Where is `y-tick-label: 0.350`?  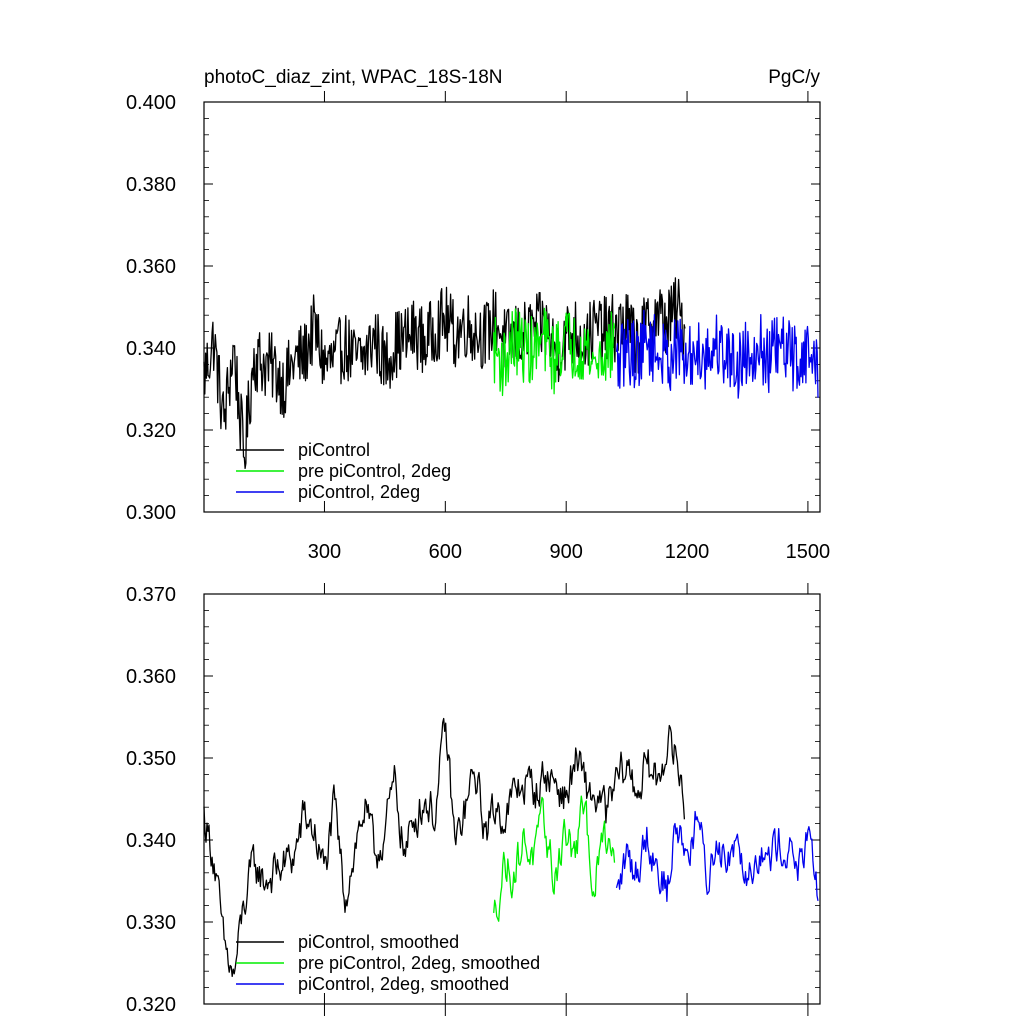 y-tick-label: 0.350 is located at coordinates (151, 759).